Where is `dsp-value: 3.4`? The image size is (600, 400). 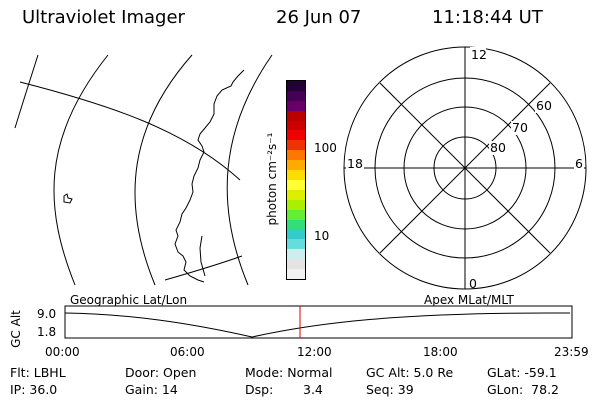
dsp-value: 3.4 is located at coordinates (313, 389).